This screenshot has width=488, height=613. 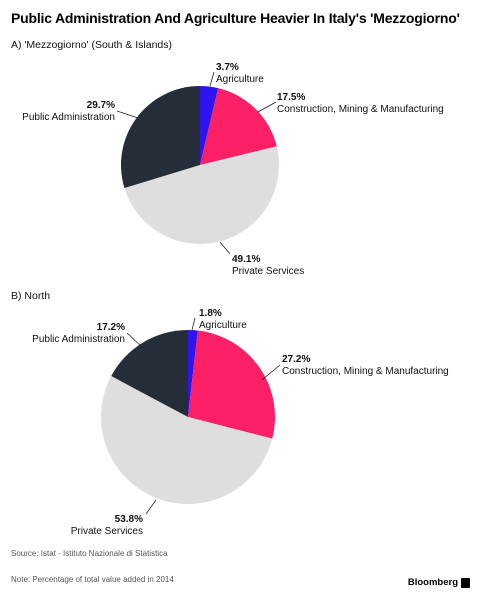 I want to click on value-label-private-services: 49.1%, so click(x=246, y=259).